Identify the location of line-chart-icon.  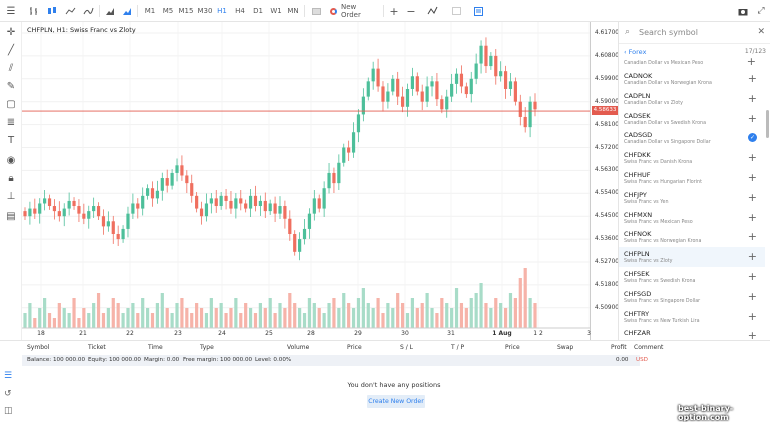
(70, 11).